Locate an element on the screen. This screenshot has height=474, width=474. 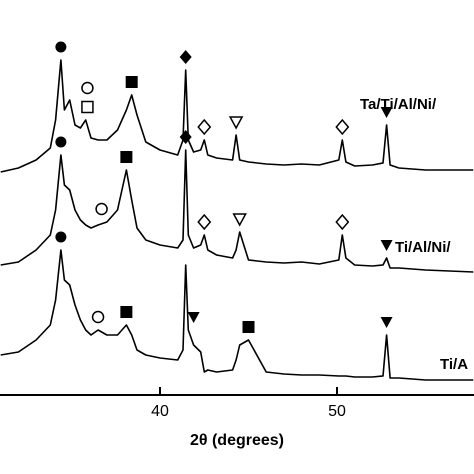
x-tick-label: 50 is located at coordinates (337, 411).